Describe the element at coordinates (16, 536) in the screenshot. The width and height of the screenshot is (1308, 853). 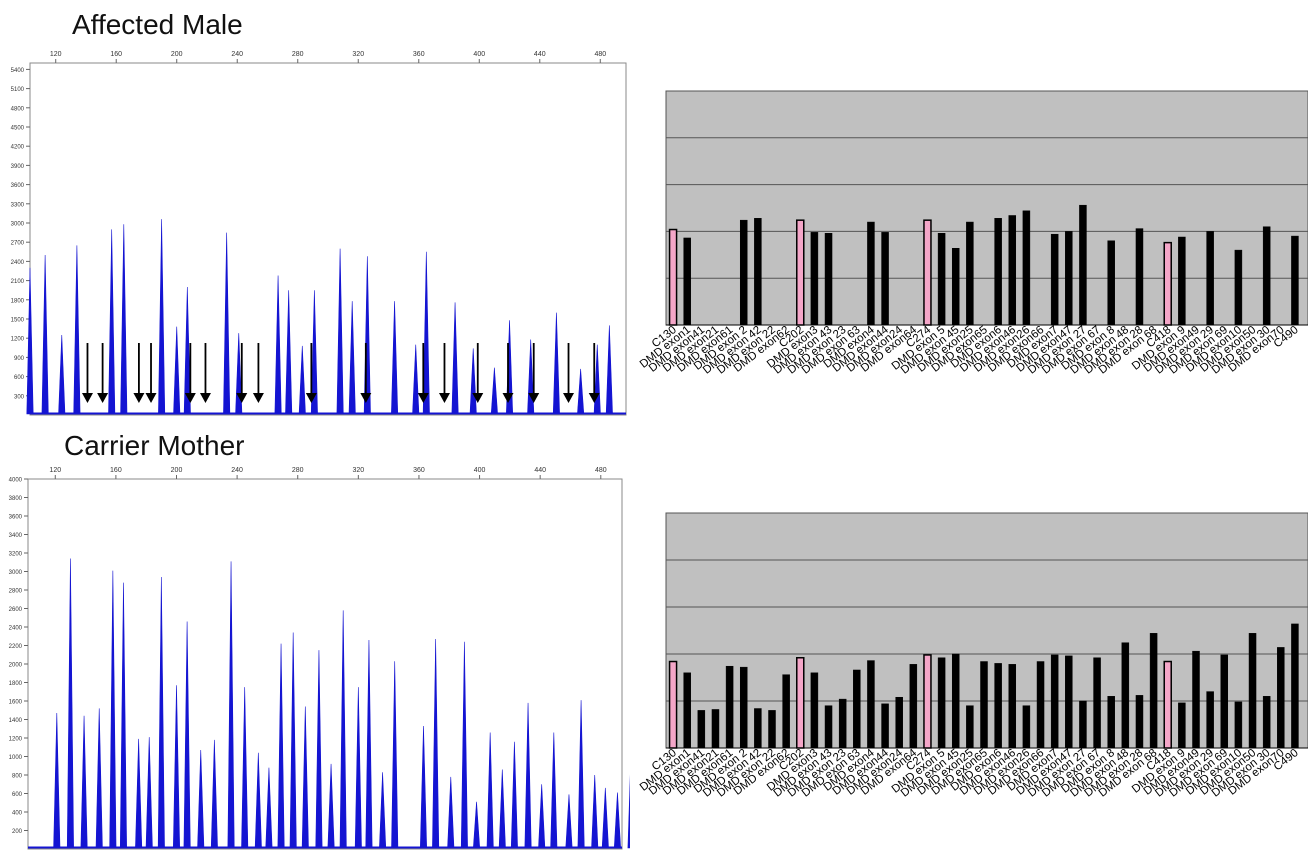
I see `y-tick-label: 3400` at that location.